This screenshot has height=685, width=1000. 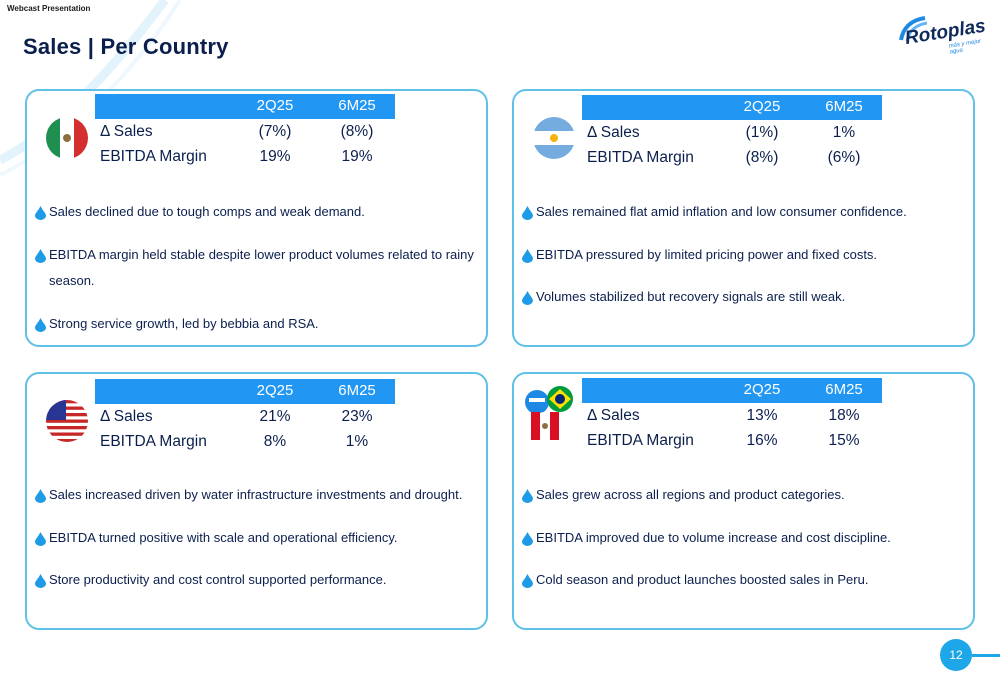 I want to click on argentina-flag-icon, so click(x=554, y=138).